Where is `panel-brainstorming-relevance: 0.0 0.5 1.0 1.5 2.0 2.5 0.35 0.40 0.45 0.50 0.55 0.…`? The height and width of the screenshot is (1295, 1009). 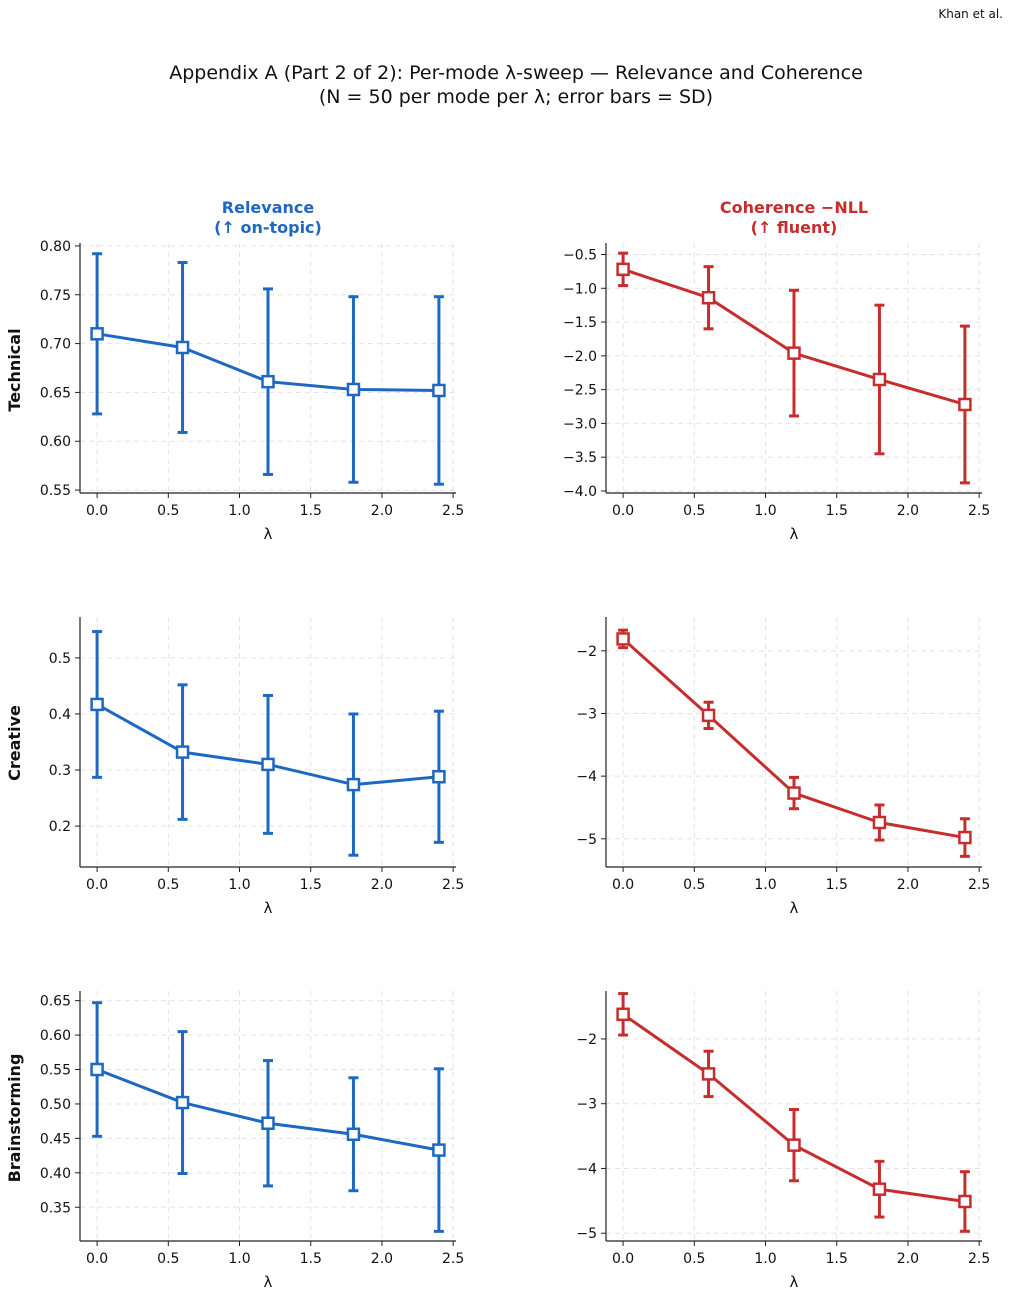
panel-brainstorming-relevance: 0.0 0.5 1.0 1.5 2.0 2.5 0.35 0.40 0.45 0.50 0.55 0.… is located at coordinates (252, 1141).